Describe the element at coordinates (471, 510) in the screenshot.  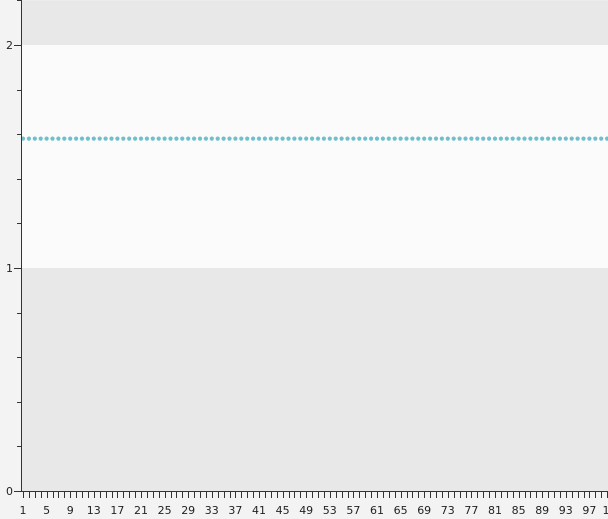
I see `x-tick-label: 77` at that location.